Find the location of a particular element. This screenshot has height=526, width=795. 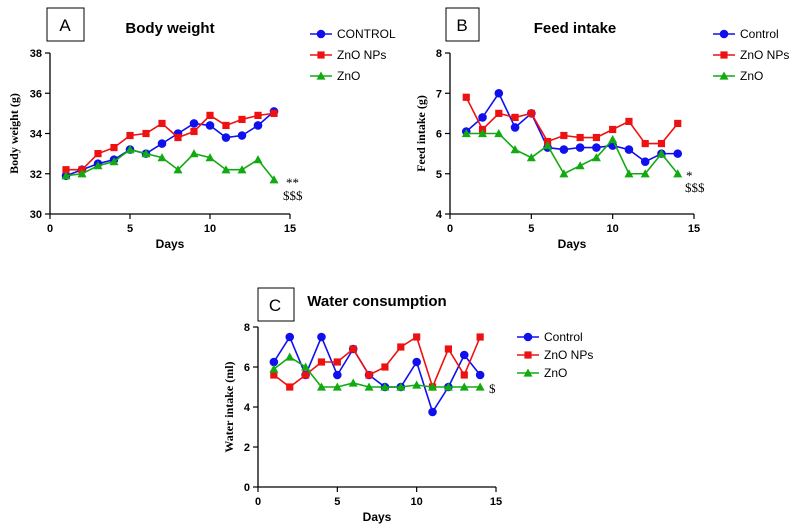

significance-annotation: ** is located at coordinates (292, 182).